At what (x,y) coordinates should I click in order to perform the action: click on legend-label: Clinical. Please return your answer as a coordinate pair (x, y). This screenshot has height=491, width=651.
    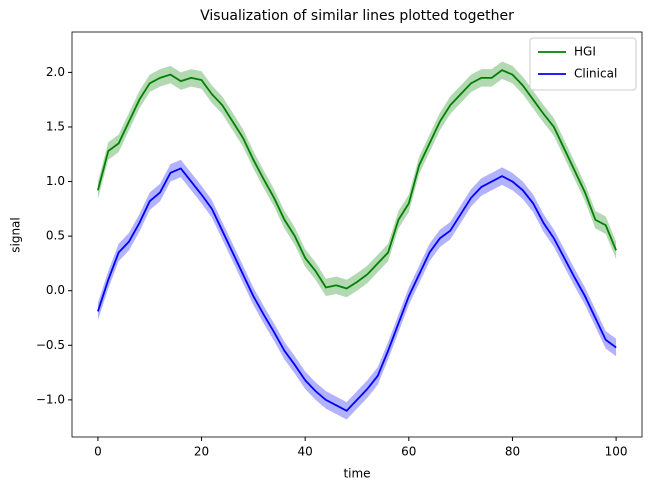
    Looking at the image, I should click on (595, 74).